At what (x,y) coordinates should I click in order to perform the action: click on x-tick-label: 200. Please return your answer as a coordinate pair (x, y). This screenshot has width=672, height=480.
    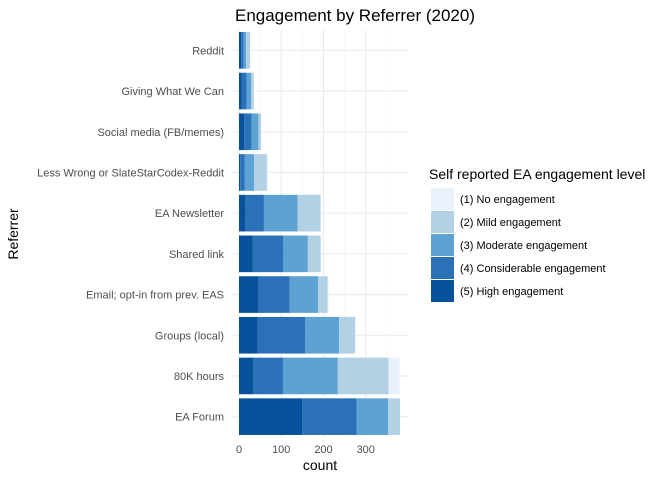
    Looking at the image, I should click on (323, 450).